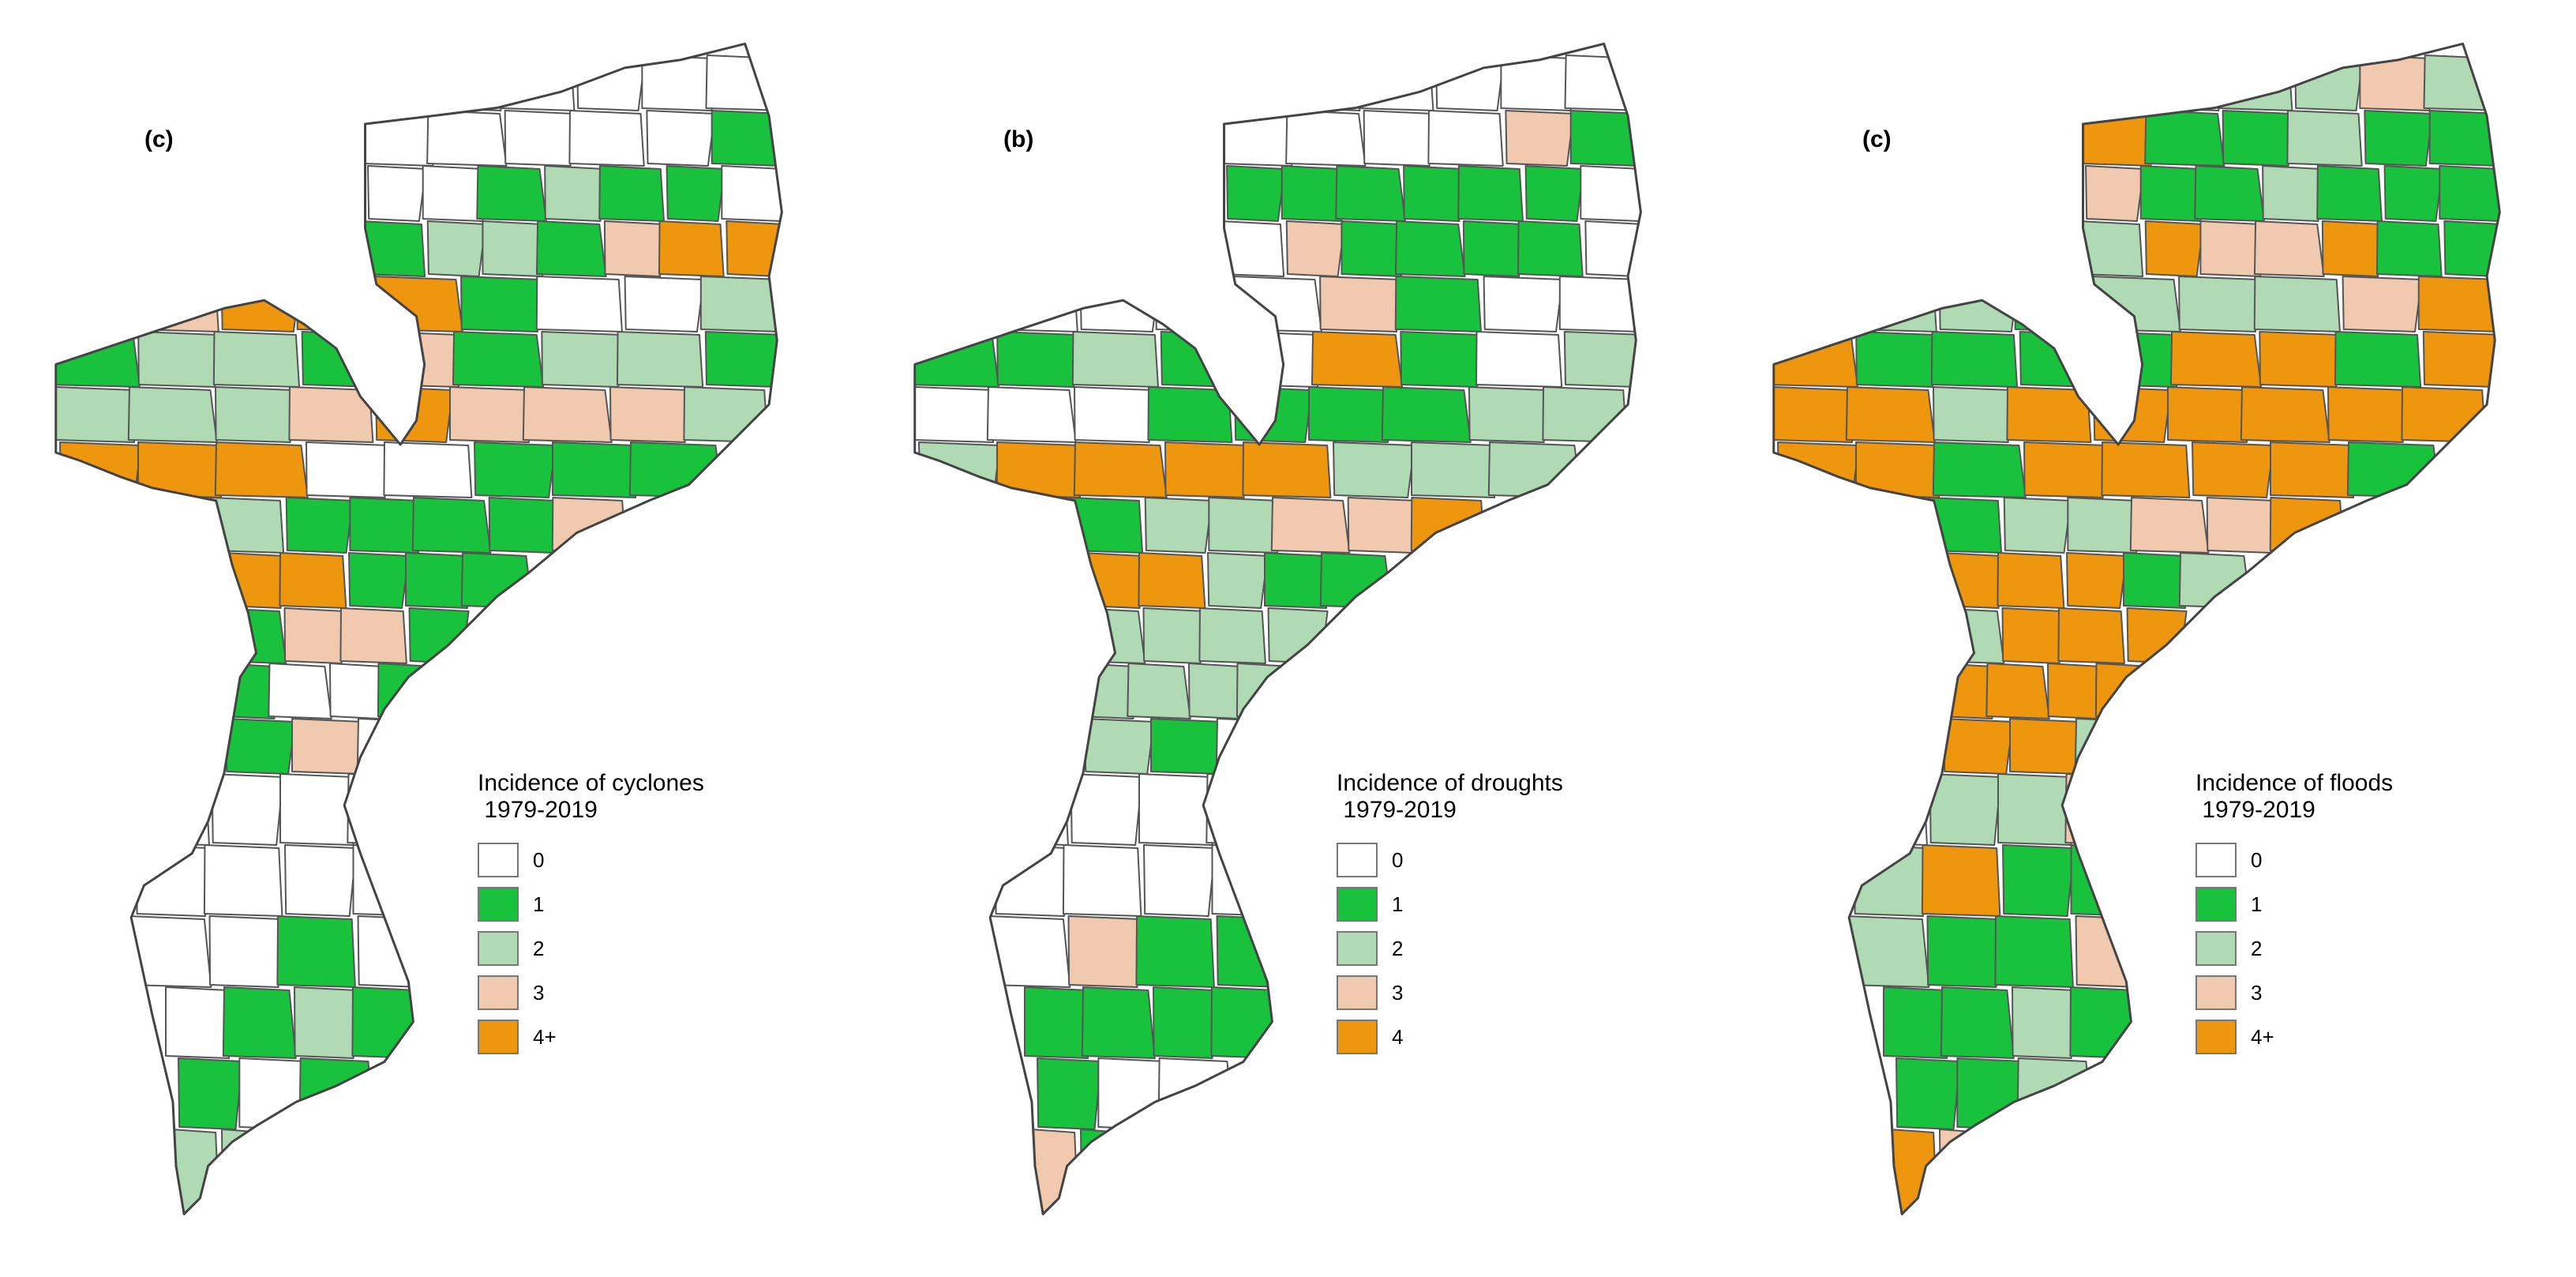 This screenshot has height=1277, width=2576. What do you see at coordinates (2294, 904) in the screenshot?
I see `legend-item: 1` at bounding box center [2294, 904].